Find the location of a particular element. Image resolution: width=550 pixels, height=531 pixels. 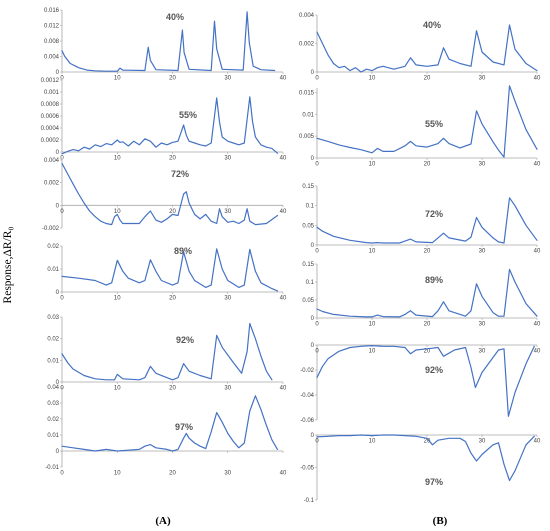

chart-panel: 00.010.020.0301020304092% is located at coordinates (167, 353).